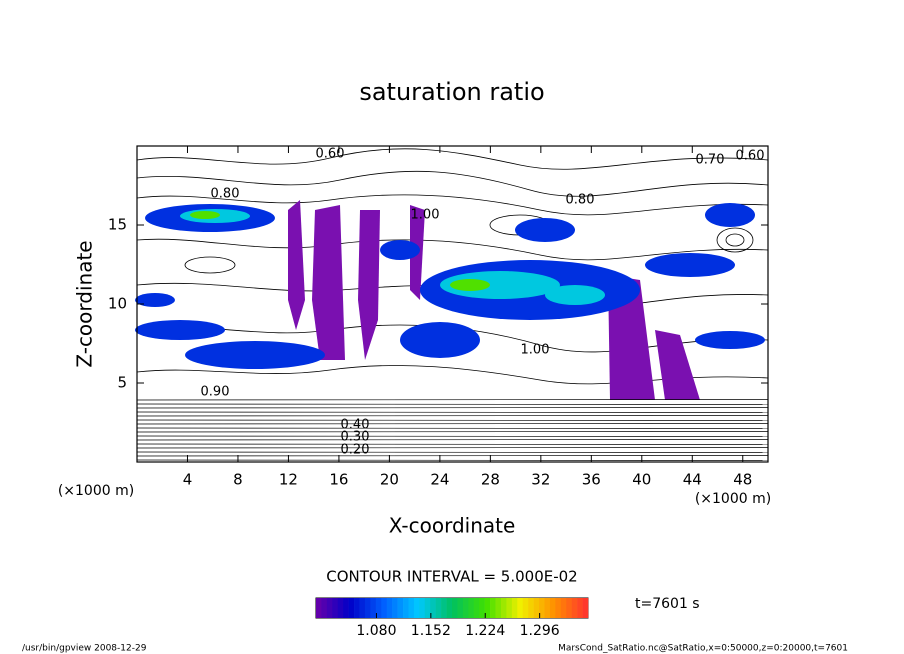 This screenshot has width=904, height=654. I want to click on footer-left: /usr/bin/gpview 2008-12-29, so click(84, 649).